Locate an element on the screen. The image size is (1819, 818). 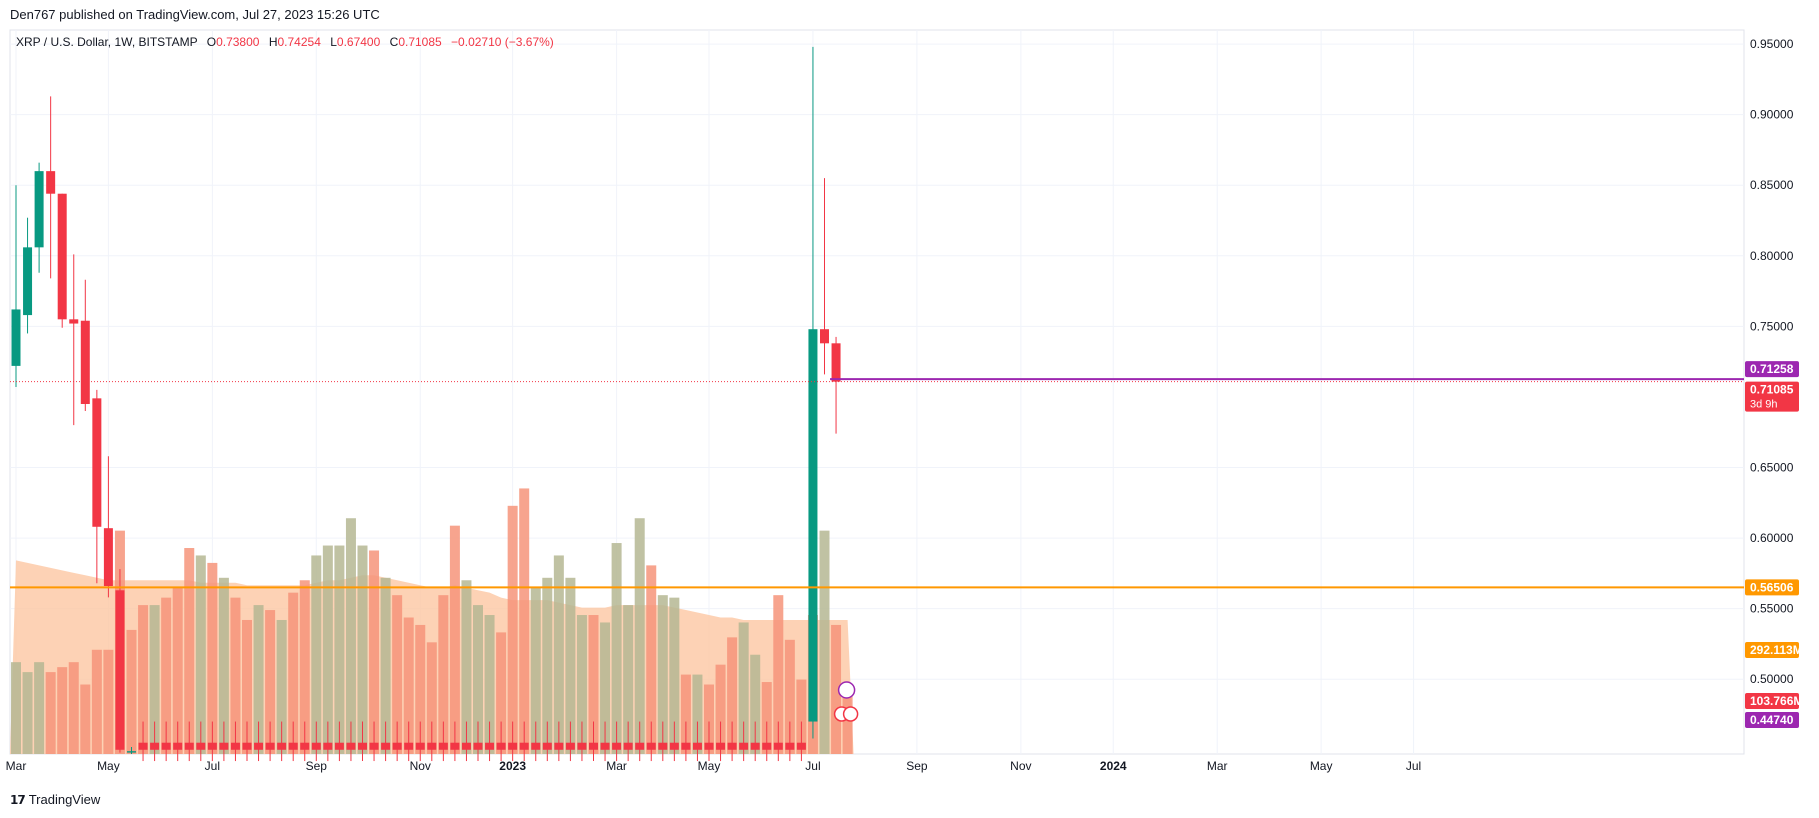
x-tick-label: 2024 is located at coordinates (1113, 766).